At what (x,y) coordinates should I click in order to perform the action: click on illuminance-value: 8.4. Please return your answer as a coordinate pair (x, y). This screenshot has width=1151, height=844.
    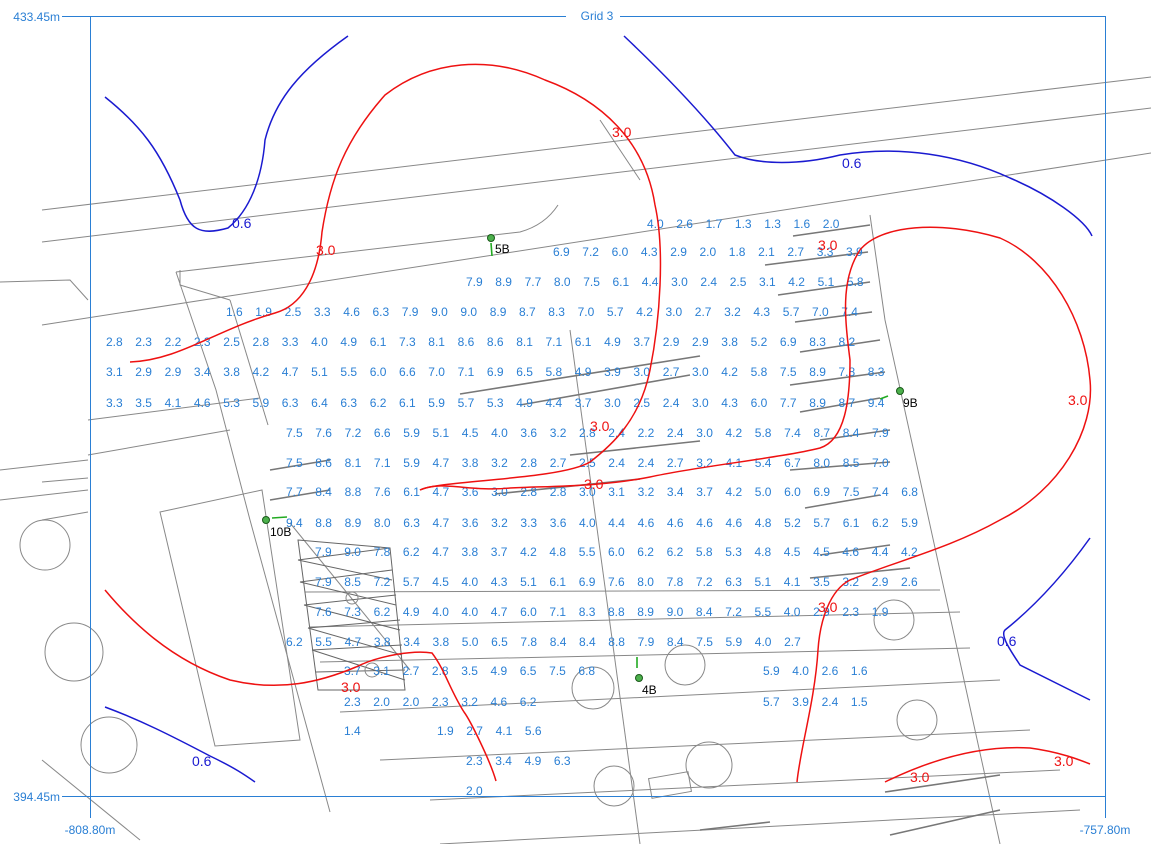
    Looking at the image, I should click on (587, 642).